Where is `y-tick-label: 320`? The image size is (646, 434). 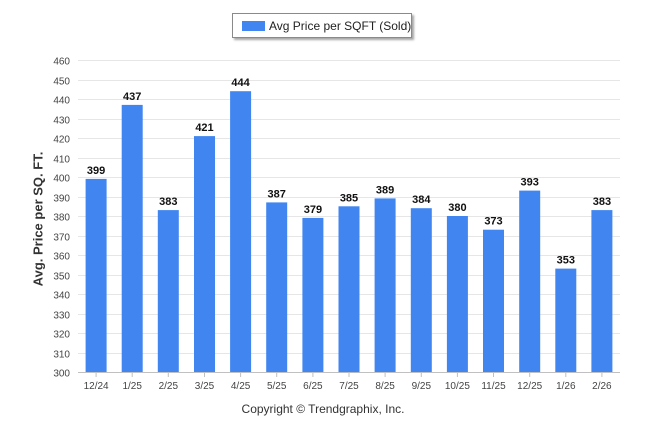
y-tick-label: 320 is located at coordinates (61, 335).